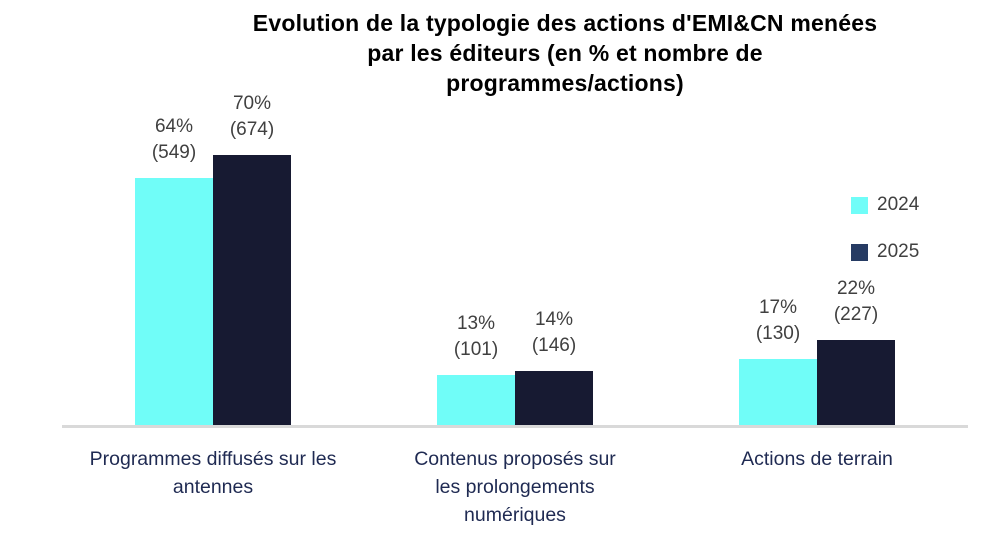 The height and width of the screenshot is (560, 1000). What do you see at coordinates (252, 290) in the screenshot?
I see `bar-2025-cat1` at bounding box center [252, 290].